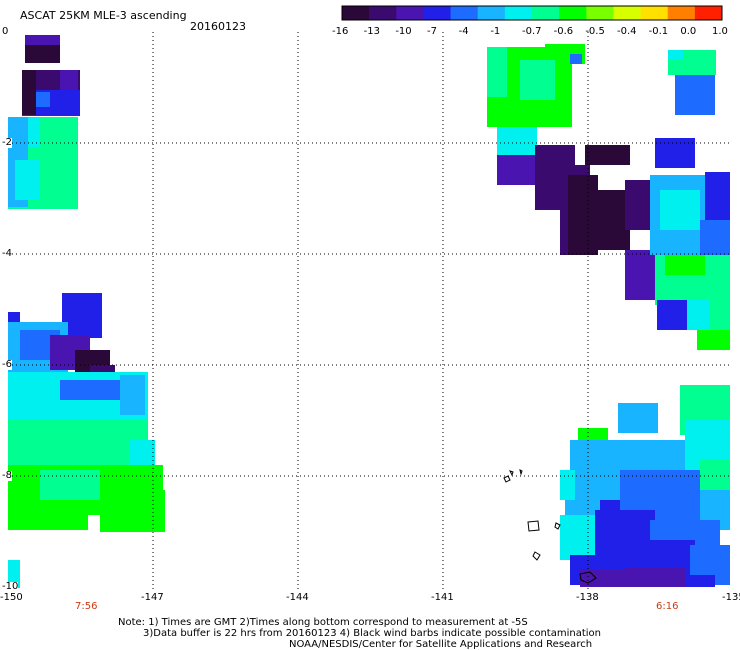  What do you see at coordinates (627, 31) in the screenshot?
I see `colorbar-tick-label: -0.4` at bounding box center [627, 31].